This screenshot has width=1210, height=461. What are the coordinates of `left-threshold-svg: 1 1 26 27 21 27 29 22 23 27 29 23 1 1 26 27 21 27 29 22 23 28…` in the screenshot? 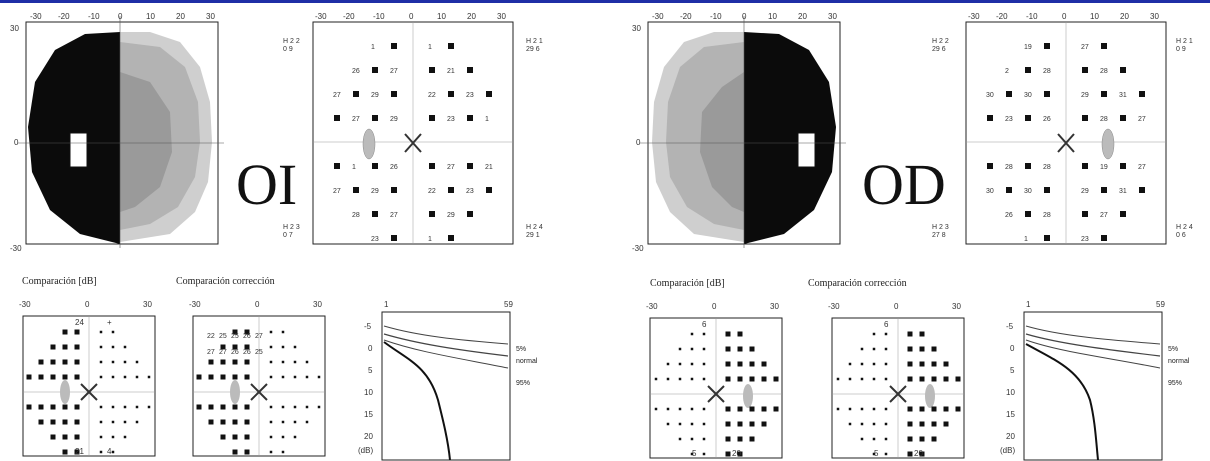 It's located at (413, 133).